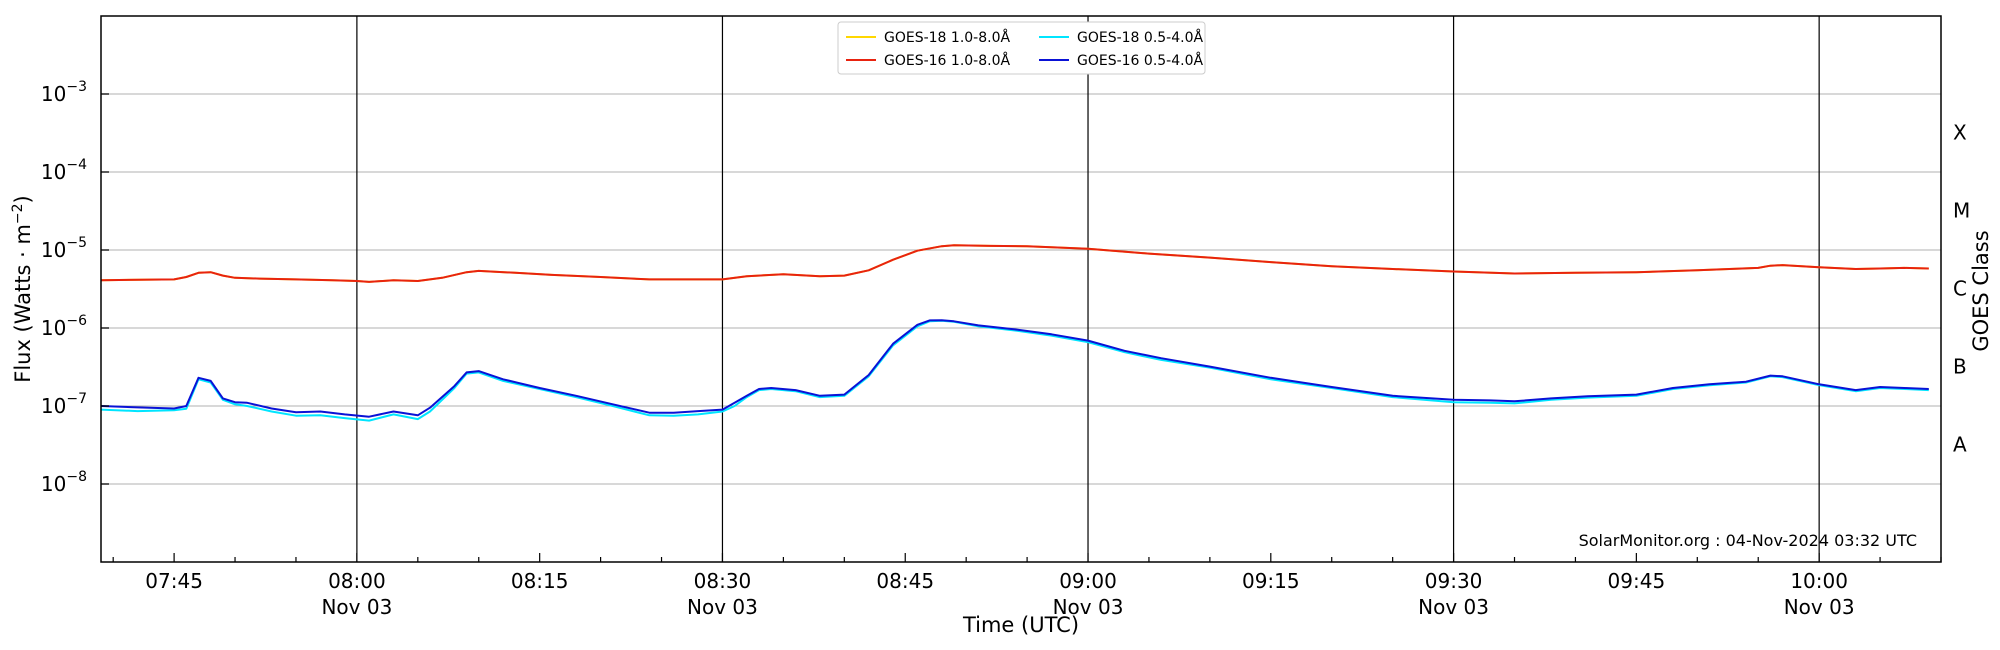  What do you see at coordinates (1454, 581) in the screenshot?
I see `x-tick-label: 09:30` at bounding box center [1454, 581].